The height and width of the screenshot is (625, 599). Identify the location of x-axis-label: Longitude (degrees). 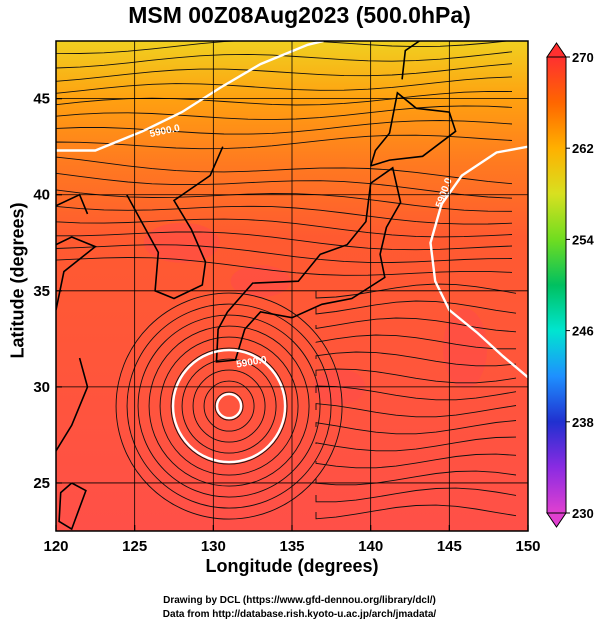
(292, 566).